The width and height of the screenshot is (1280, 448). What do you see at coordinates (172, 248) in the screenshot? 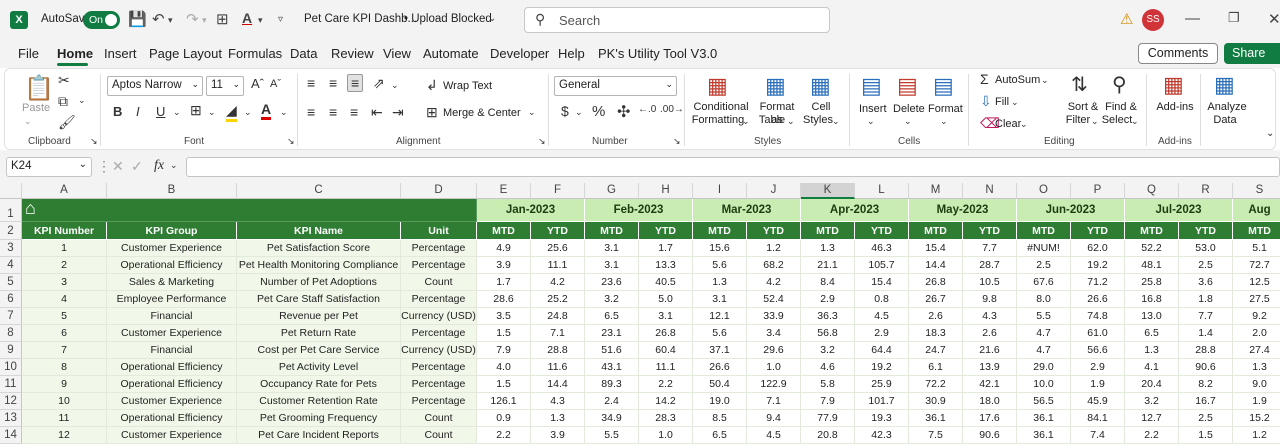
I see `kpi-group-cell: Customer Experience` at bounding box center [172, 248].